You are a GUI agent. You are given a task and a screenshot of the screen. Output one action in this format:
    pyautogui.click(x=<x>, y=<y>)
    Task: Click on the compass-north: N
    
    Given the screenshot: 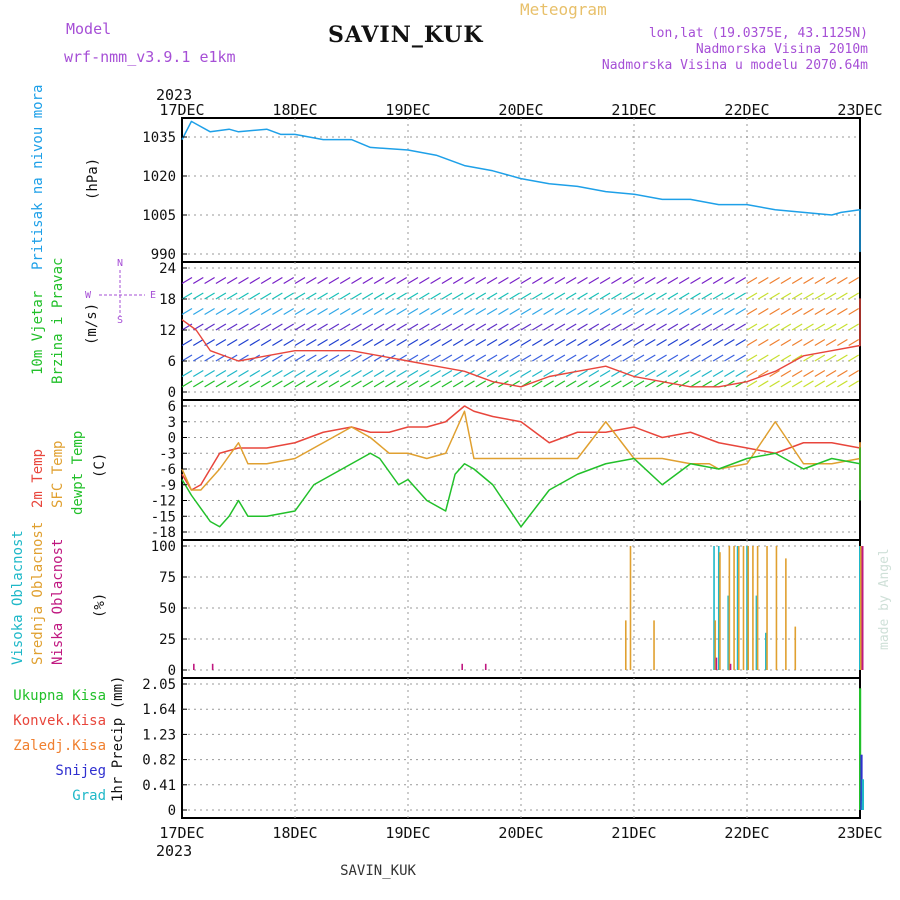 What is the action you would take?
    pyautogui.click(x=120, y=263)
    